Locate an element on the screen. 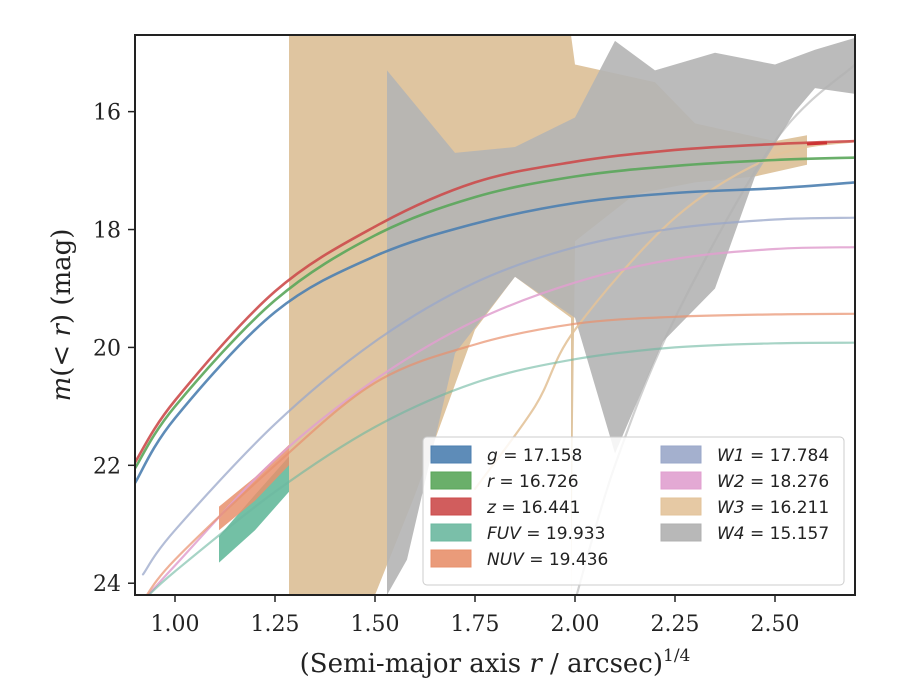  x-tick-label: 2.50 is located at coordinates (775, 624).